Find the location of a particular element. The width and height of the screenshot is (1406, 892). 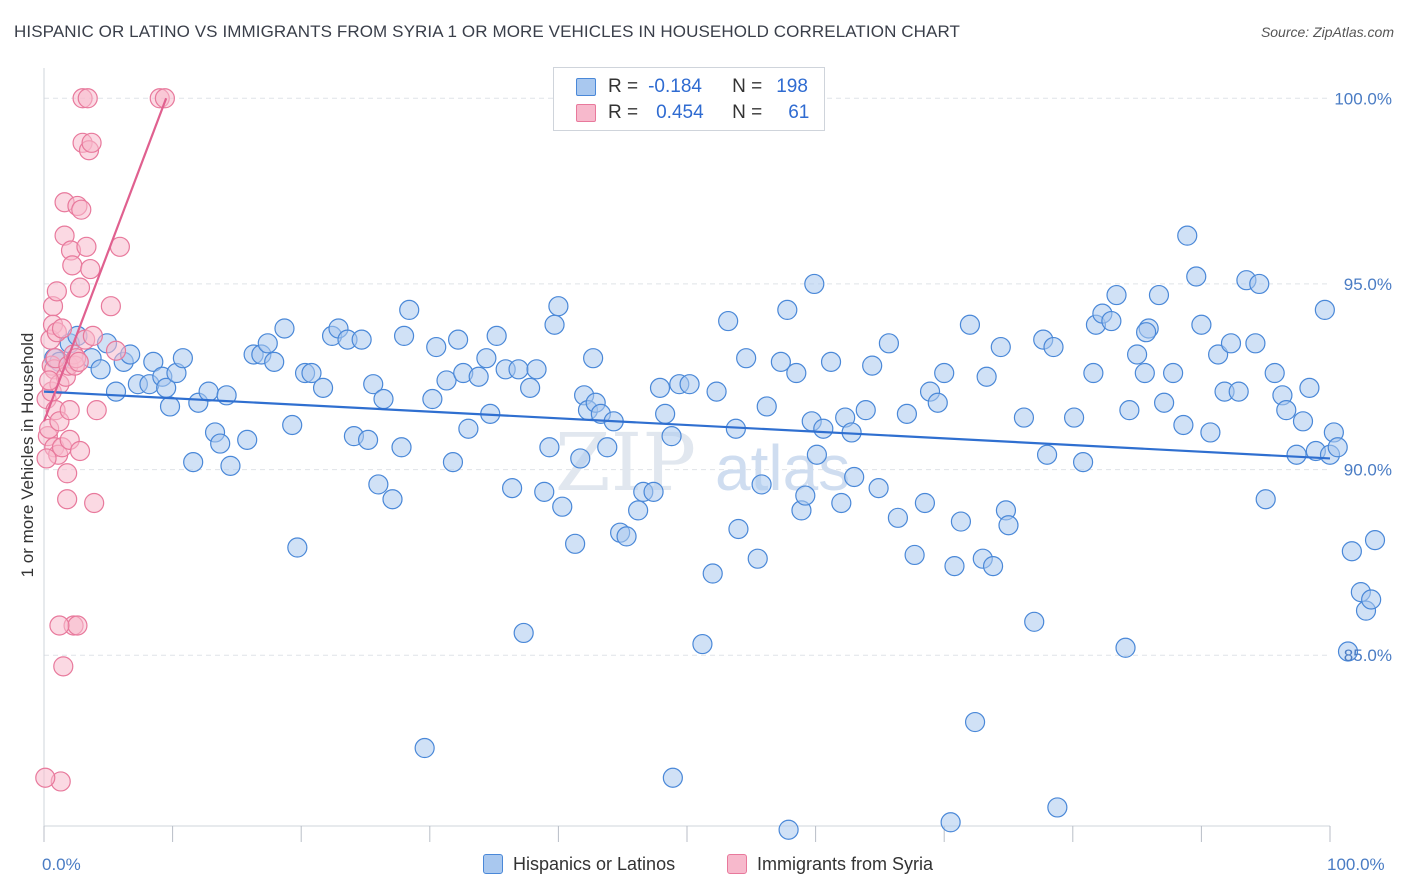

legend-n-value: 61 is located at coordinates (799, 112).